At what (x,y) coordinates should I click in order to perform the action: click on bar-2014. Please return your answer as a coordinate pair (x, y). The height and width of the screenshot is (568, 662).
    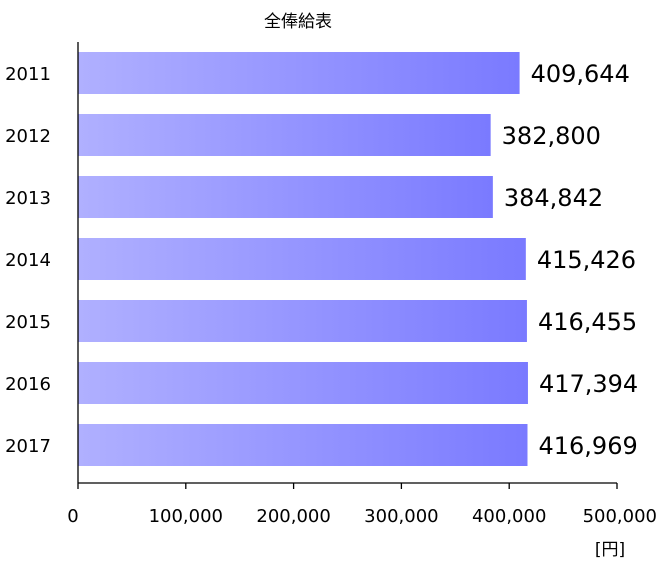
    Looking at the image, I should click on (302, 259).